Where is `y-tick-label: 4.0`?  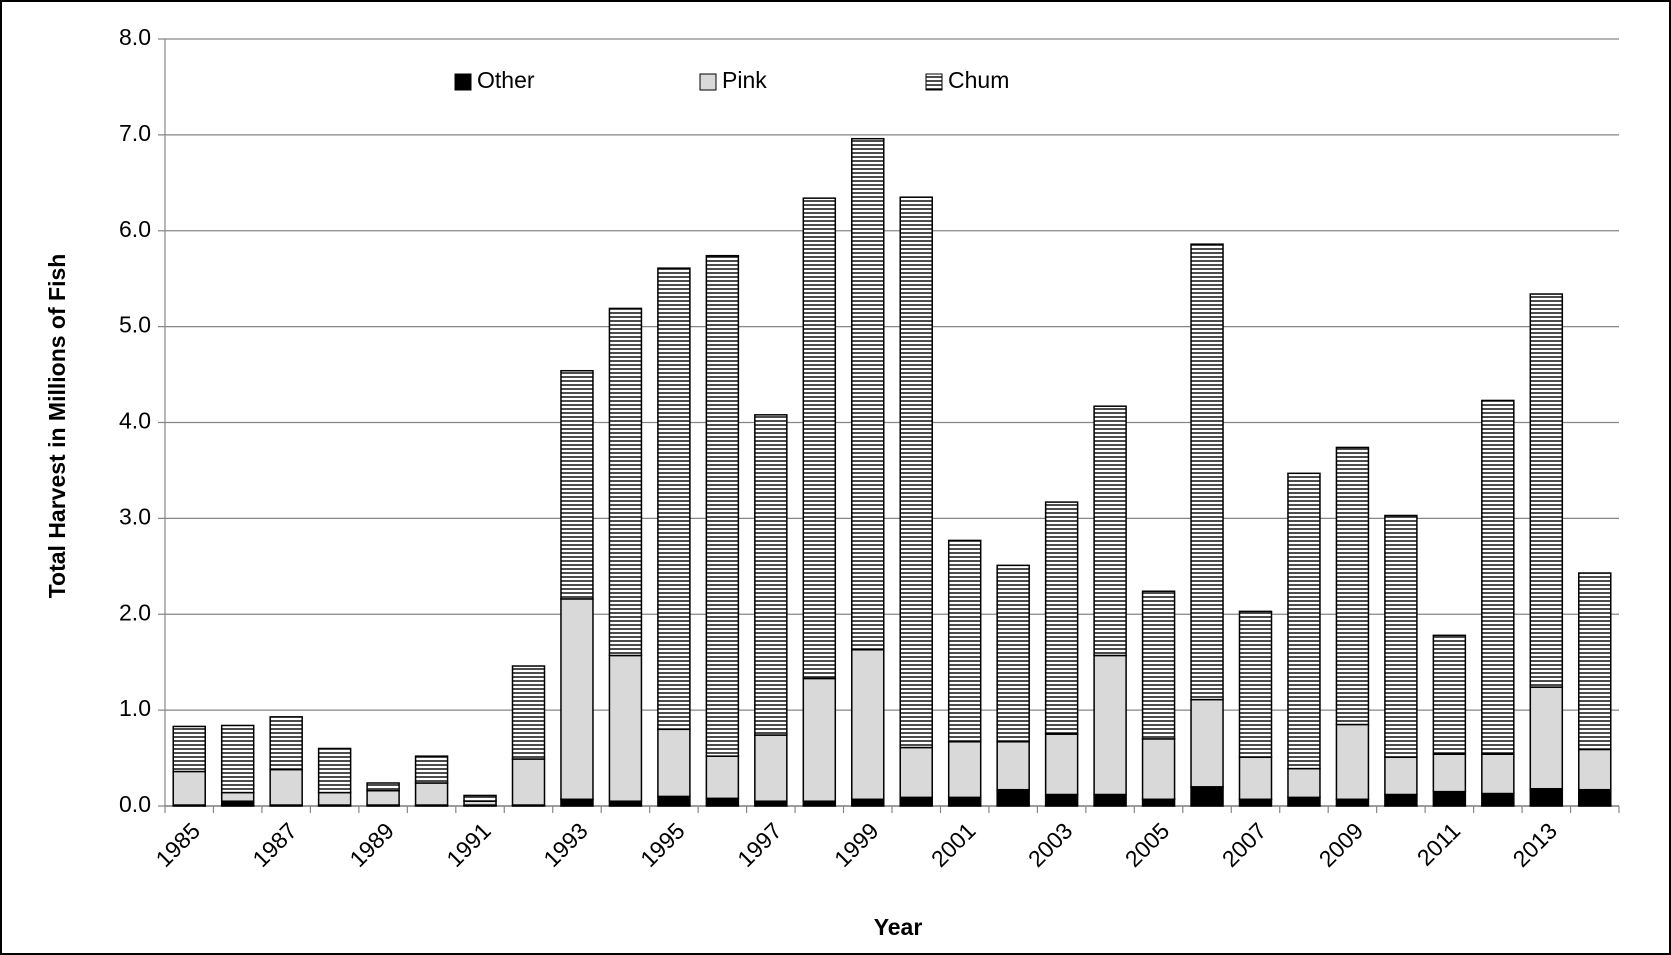 y-tick-label: 4.0 is located at coordinates (135, 421).